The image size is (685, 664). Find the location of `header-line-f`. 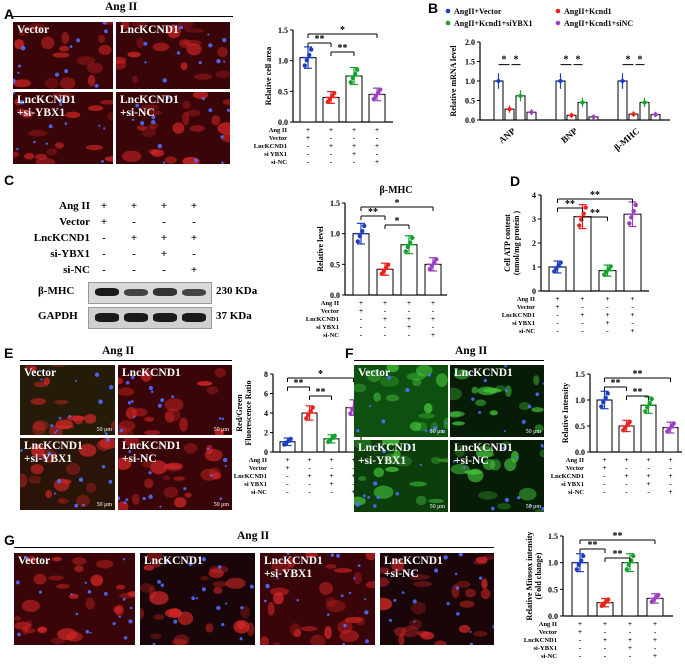

header-line-f is located at coordinates (449, 360).